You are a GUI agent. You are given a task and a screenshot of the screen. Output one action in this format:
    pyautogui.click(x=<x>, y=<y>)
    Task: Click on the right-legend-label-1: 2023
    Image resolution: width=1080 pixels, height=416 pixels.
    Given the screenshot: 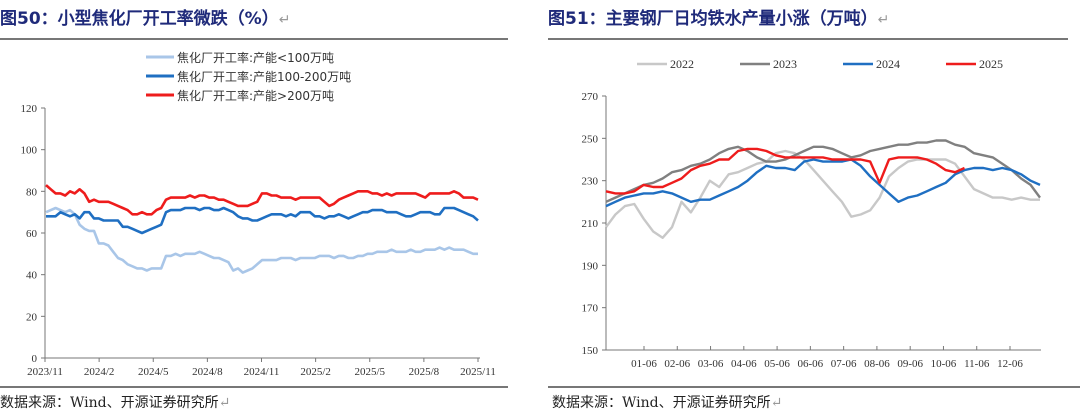 What is the action you would take?
    pyautogui.click(x=785, y=64)
    